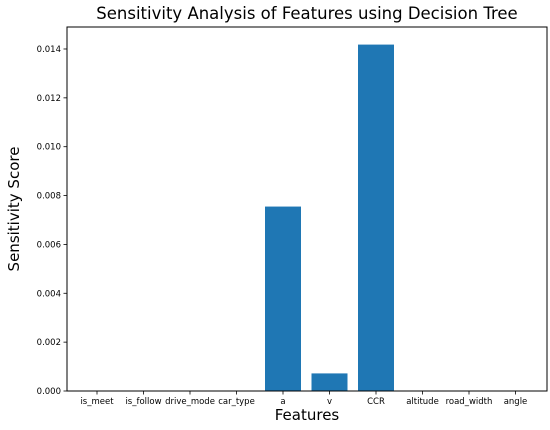 This screenshot has height=430, width=550. I want to click on y-tick-label: 0.004, so click(49, 294).